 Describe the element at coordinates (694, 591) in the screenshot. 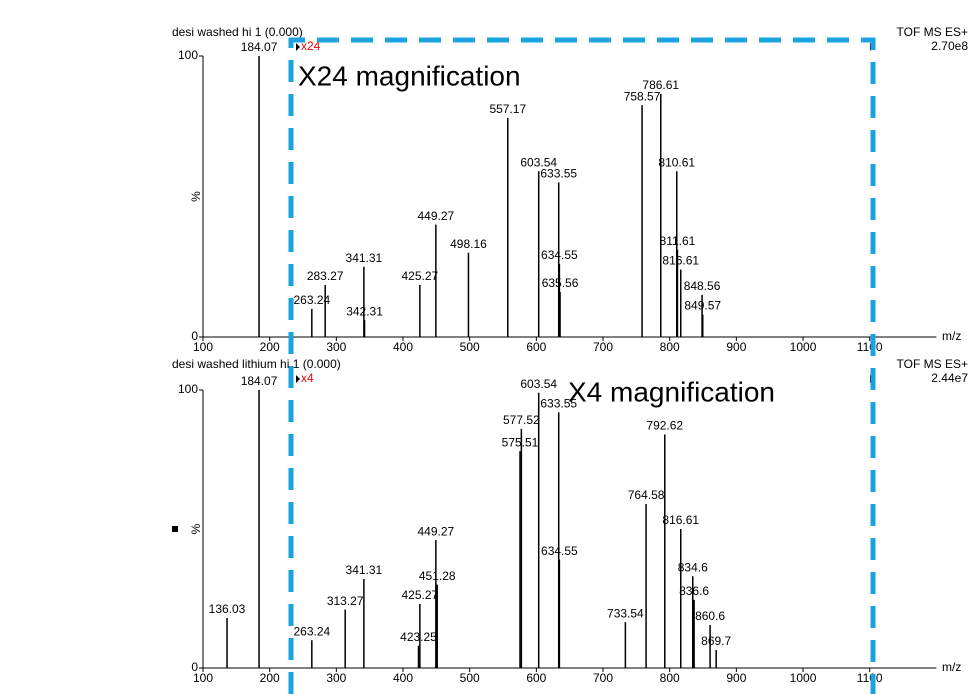

I see `peak-label: 836.6` at that location.